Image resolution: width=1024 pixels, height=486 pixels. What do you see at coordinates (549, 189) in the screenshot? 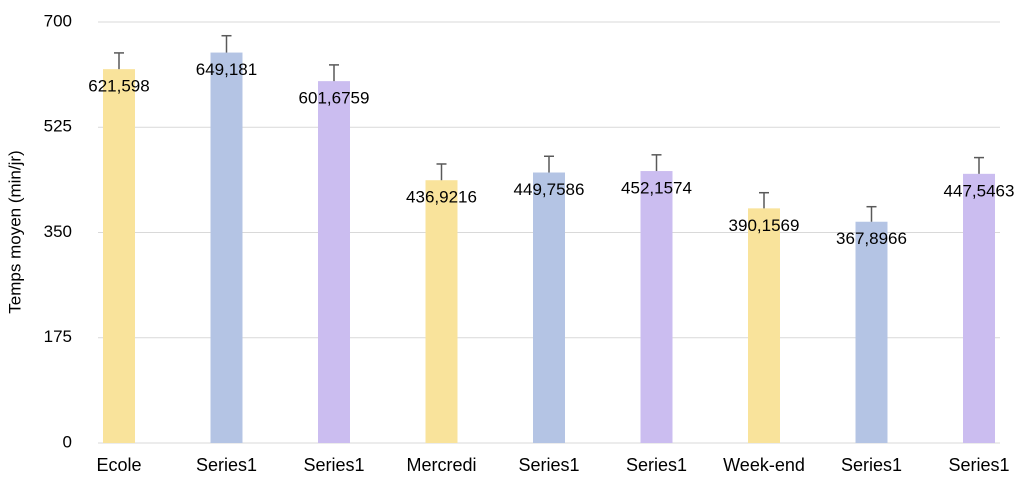
I see `value-label: 449,7586` at bounding box center [549, 189].